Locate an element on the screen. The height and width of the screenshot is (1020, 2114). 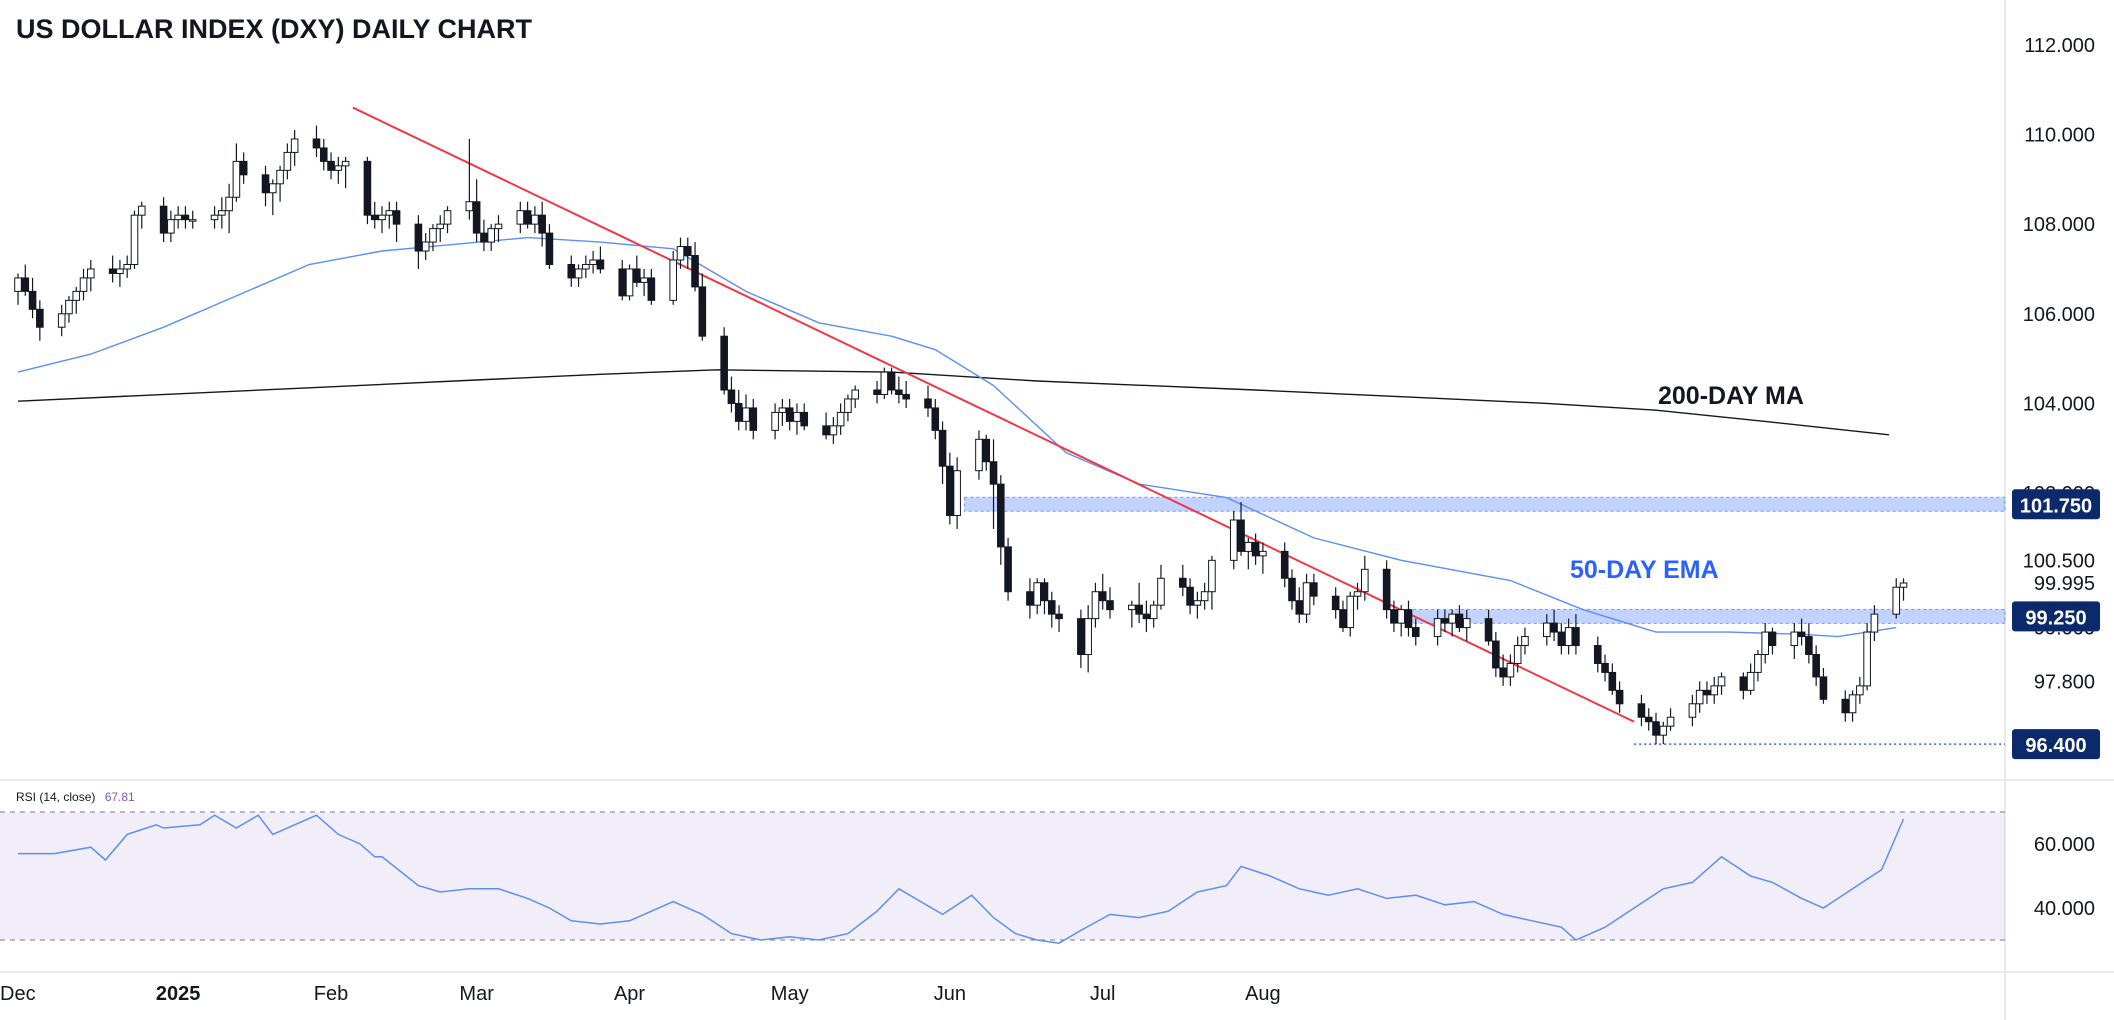
level-label-box is located at coordinates (2056, 504).